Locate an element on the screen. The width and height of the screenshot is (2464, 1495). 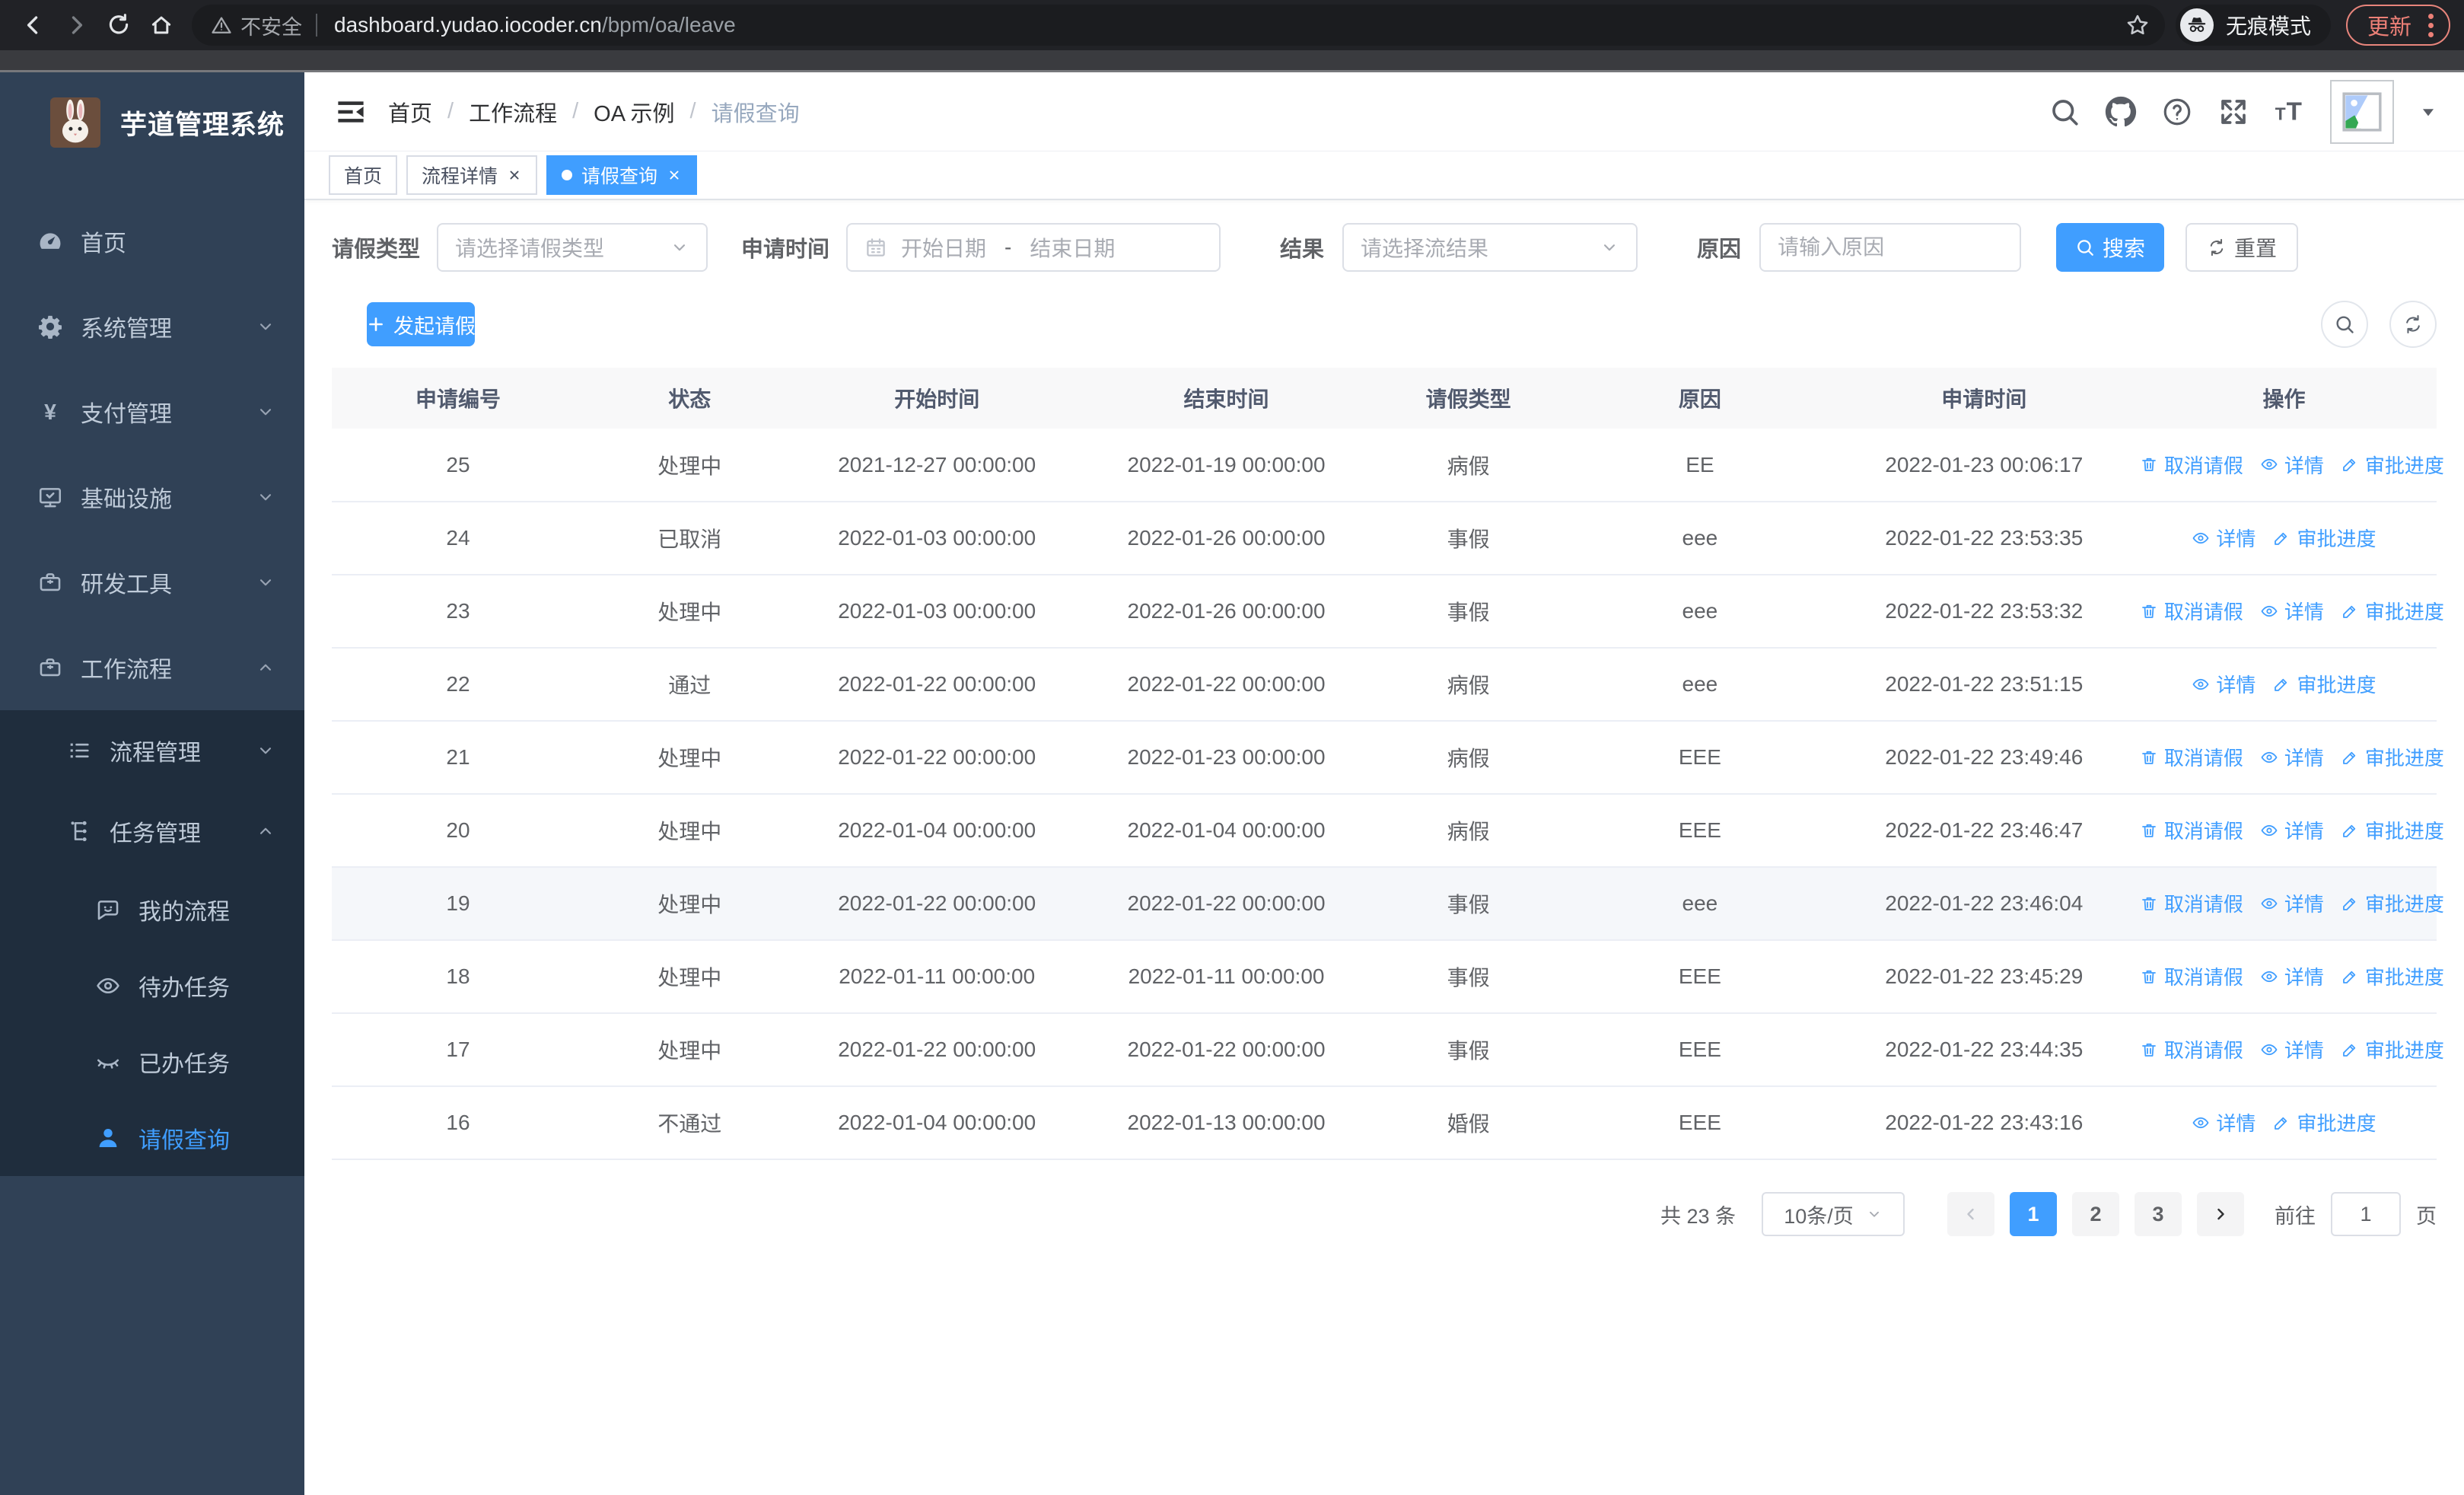
yen-icon: ¥ is located at coordinates (50, 412).